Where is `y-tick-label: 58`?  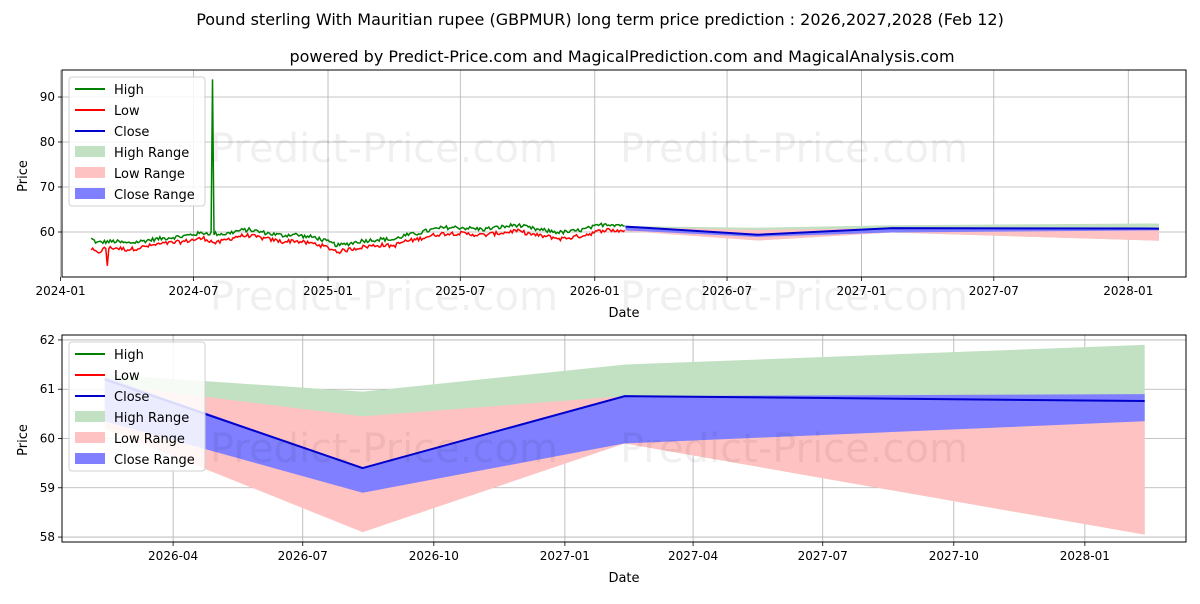
y-tick-label: 58 is located at coordinates (47, 537).